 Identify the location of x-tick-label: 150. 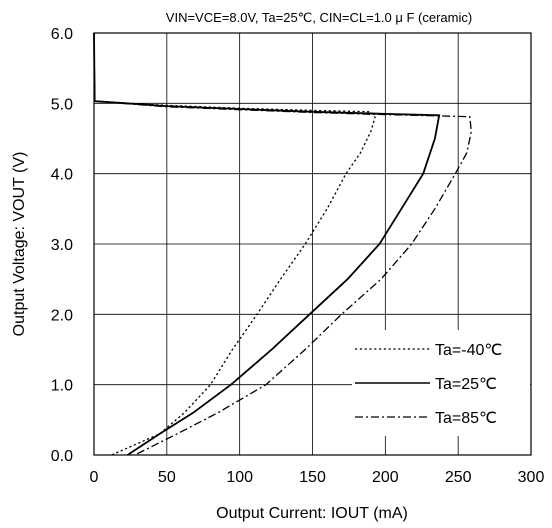
(312, 477).